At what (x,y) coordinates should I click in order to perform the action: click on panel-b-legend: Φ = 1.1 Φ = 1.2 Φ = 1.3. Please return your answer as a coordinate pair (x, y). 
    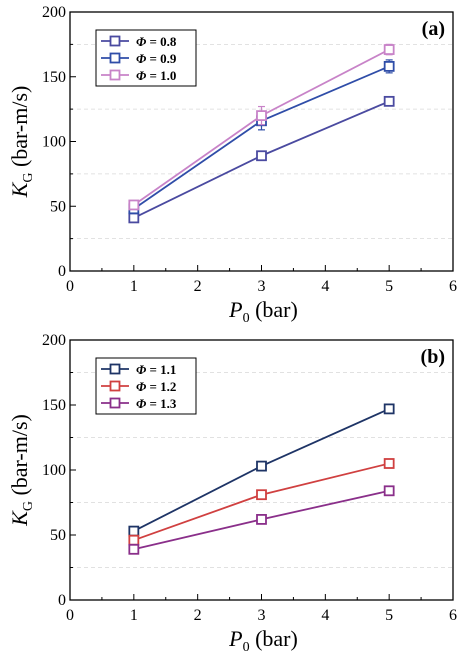
    Looking at the image, I should click on (146, 386).